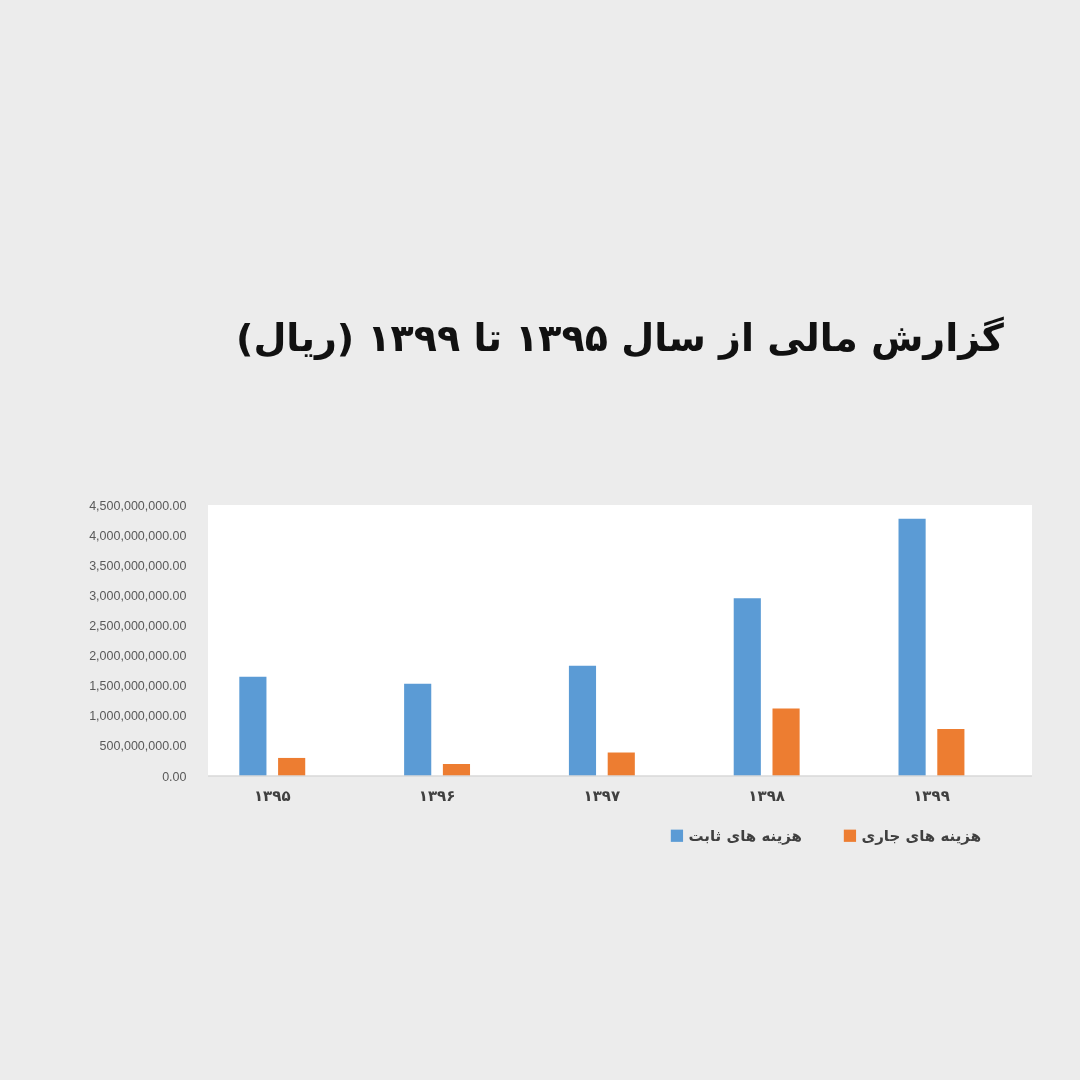  I want to click on y-tick-label: 1,500,000,000.00, so click(138, 686).